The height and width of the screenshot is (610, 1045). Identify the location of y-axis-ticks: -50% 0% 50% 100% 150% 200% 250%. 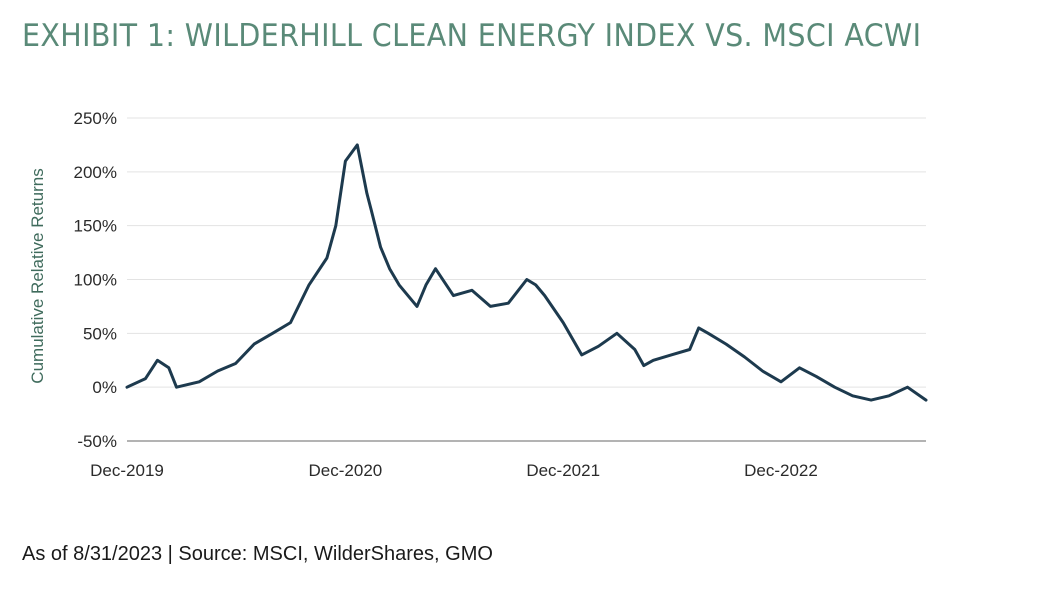
(95, 280).